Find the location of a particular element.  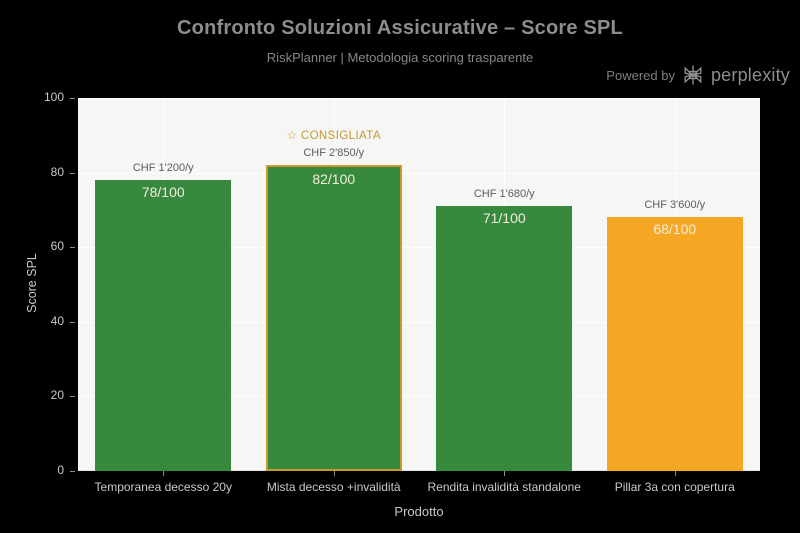

powered-by-badge: Powered by perplexity is located at coordinates (698, 75).